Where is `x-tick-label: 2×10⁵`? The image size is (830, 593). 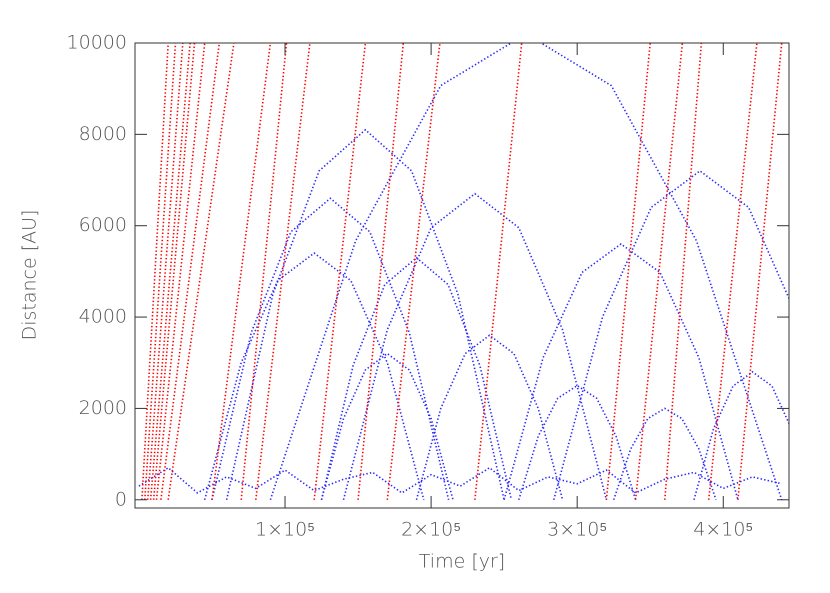
x-tick-label: 2×10⁵ is located at coordinates (431, 530).